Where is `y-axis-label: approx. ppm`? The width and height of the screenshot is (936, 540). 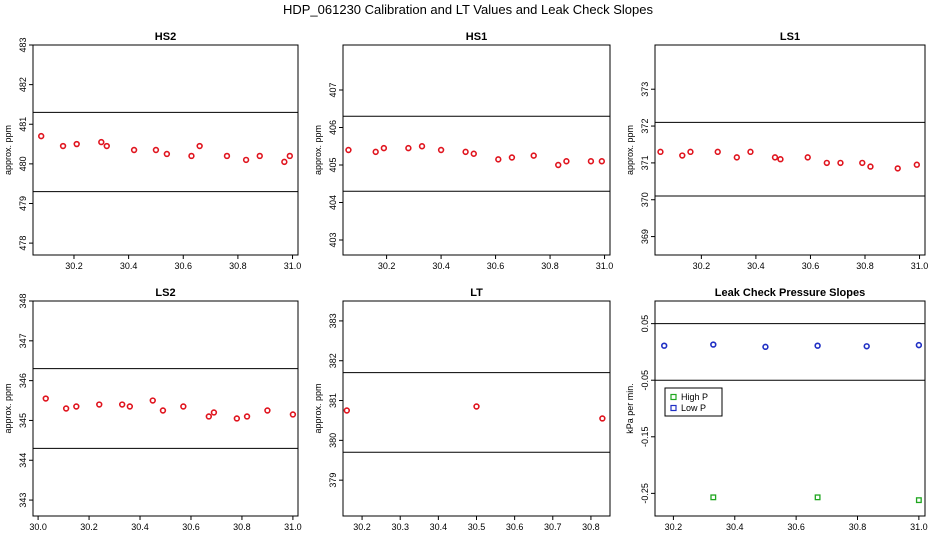
y-axis-label: approx. ppm is located at coordinates (318, 150).